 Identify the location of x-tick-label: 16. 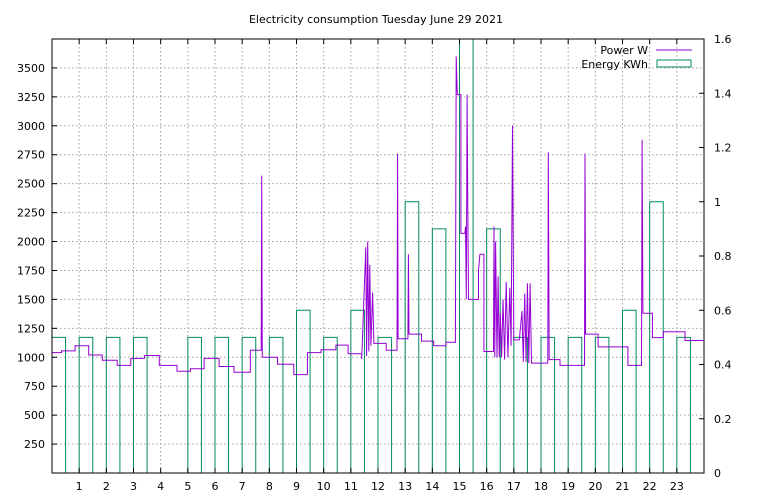
(487, 486).